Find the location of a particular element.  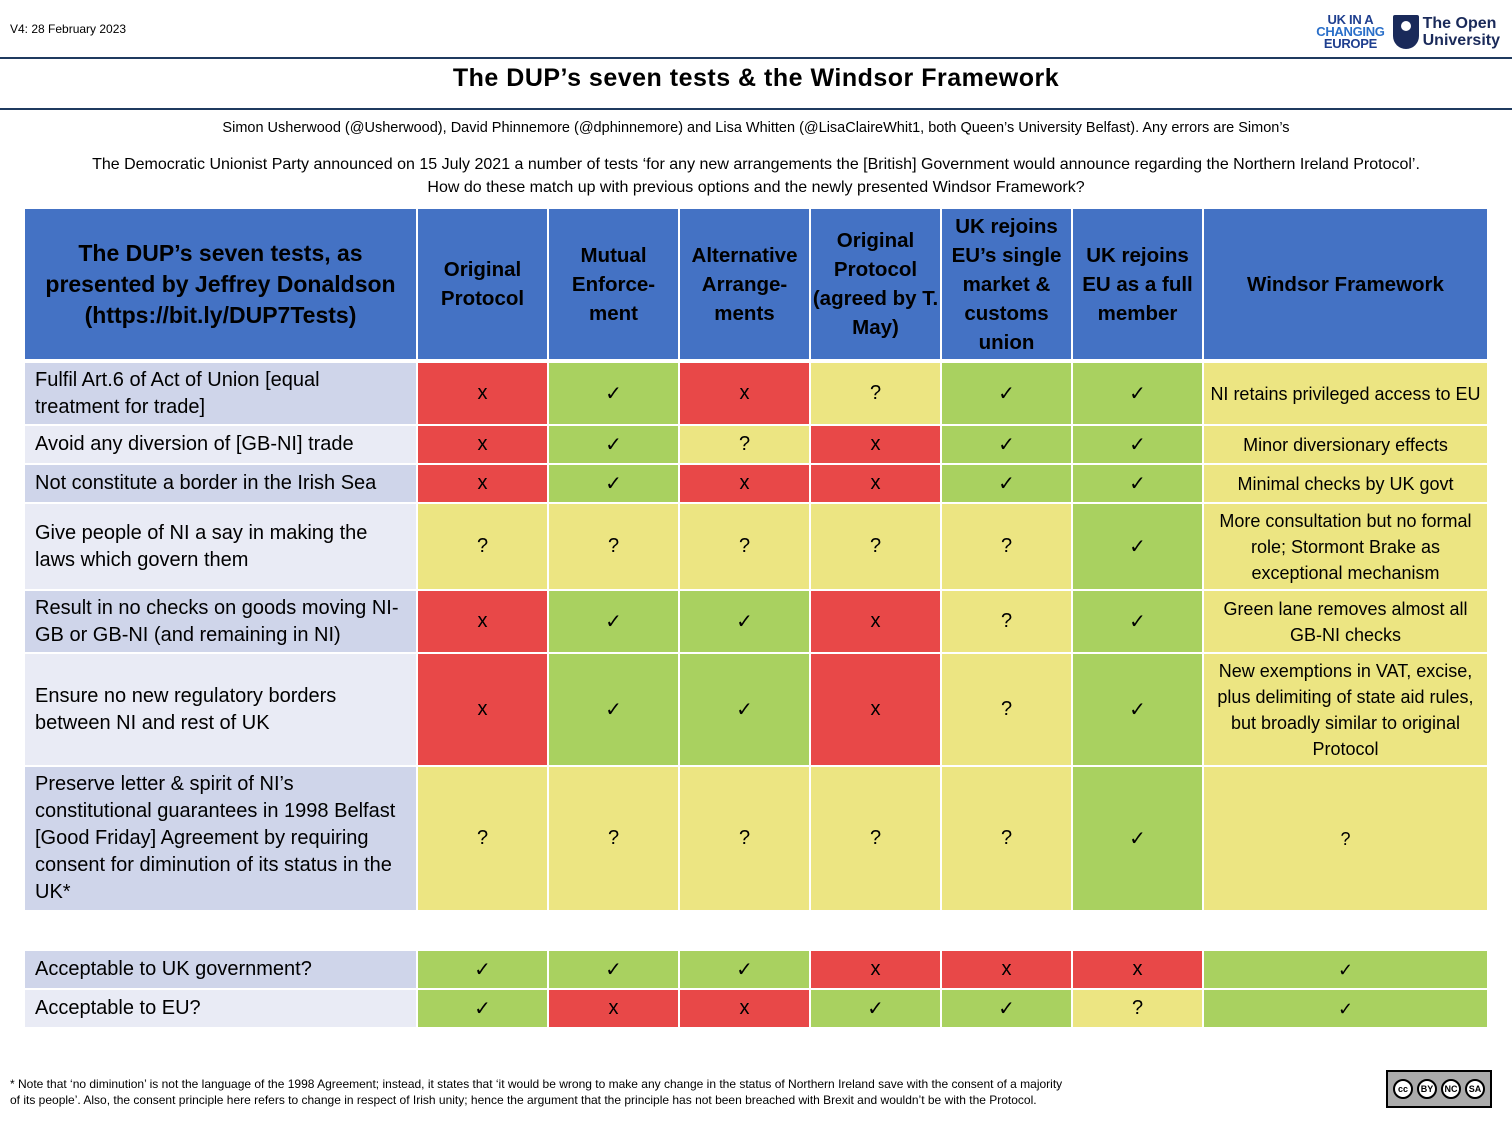

header-option: Original Protocol is located at coordinates (482, 284).